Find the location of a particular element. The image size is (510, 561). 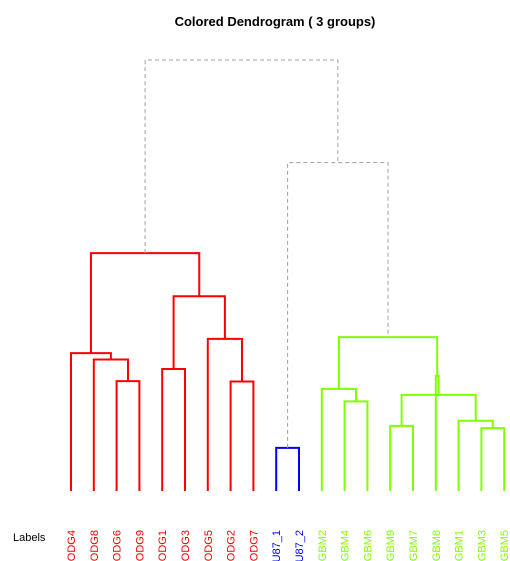

branch-m8 is located at coordinates (145, 303).